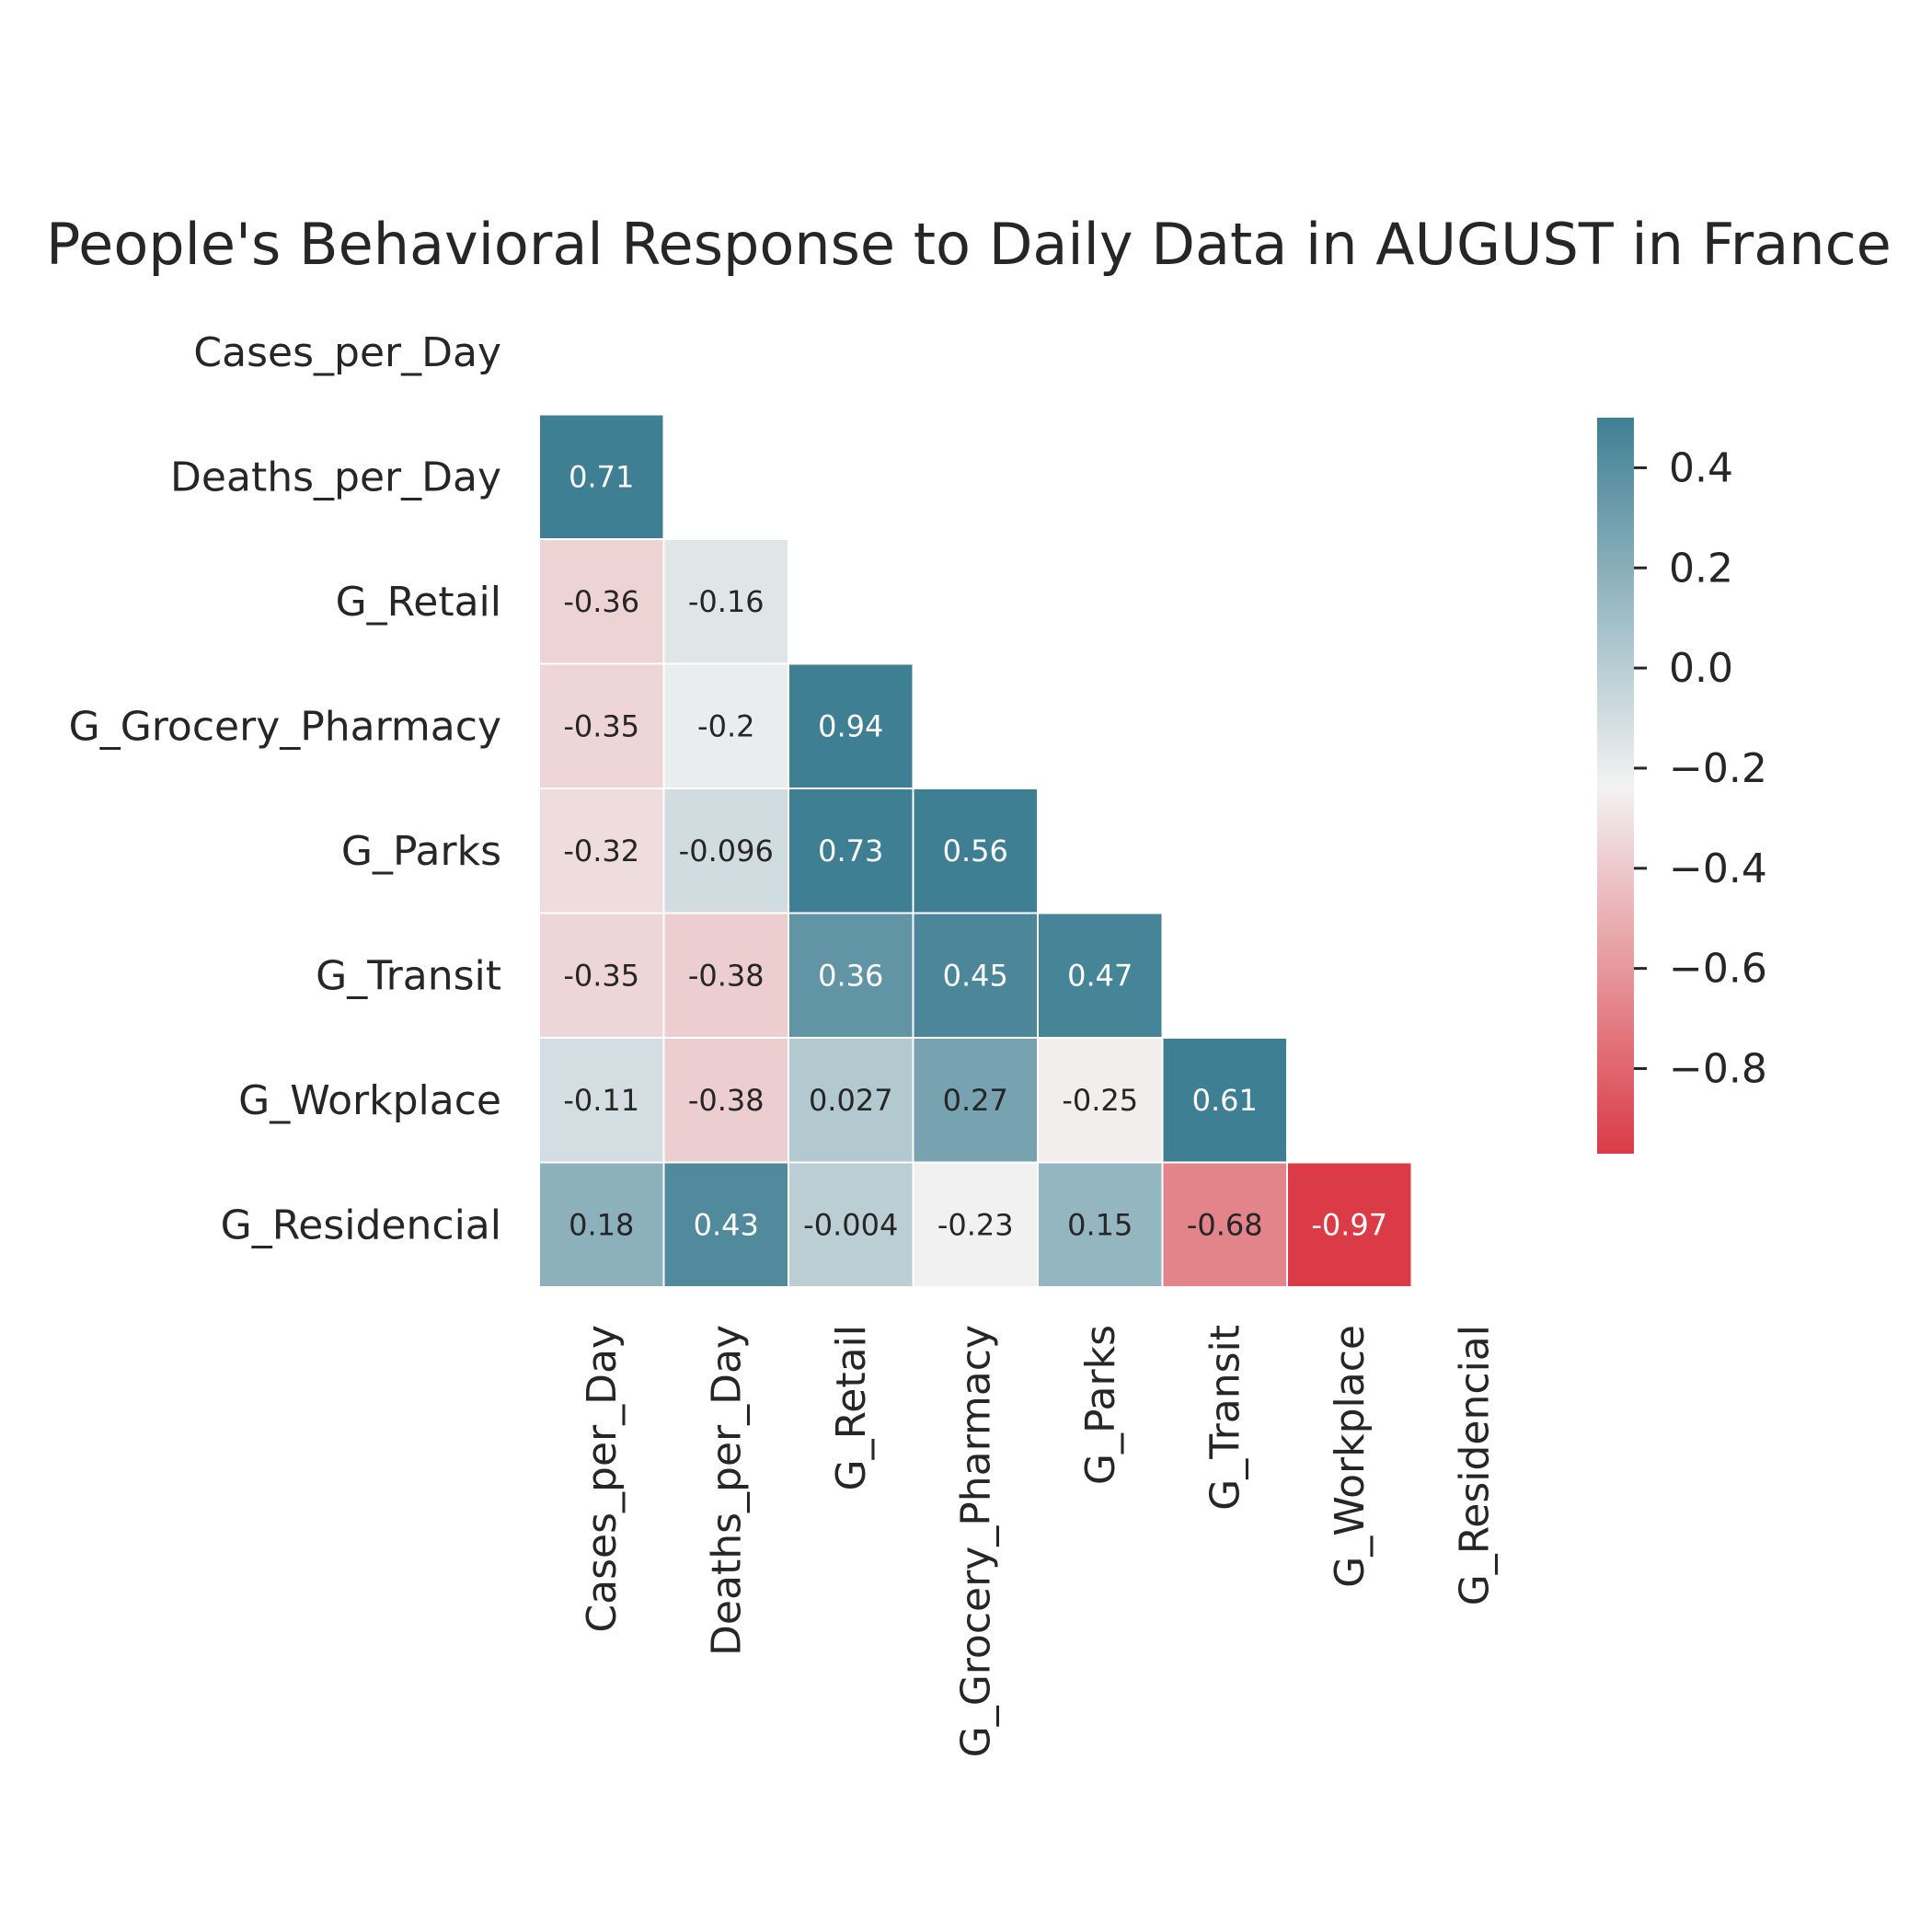 The height and width of the screenshot is (1932, 1932). What do you see at coordinates (1718, 768) in the screenshot?
I see `colorbar-tick-label: −0.2` at bounding box center [1718, 768].